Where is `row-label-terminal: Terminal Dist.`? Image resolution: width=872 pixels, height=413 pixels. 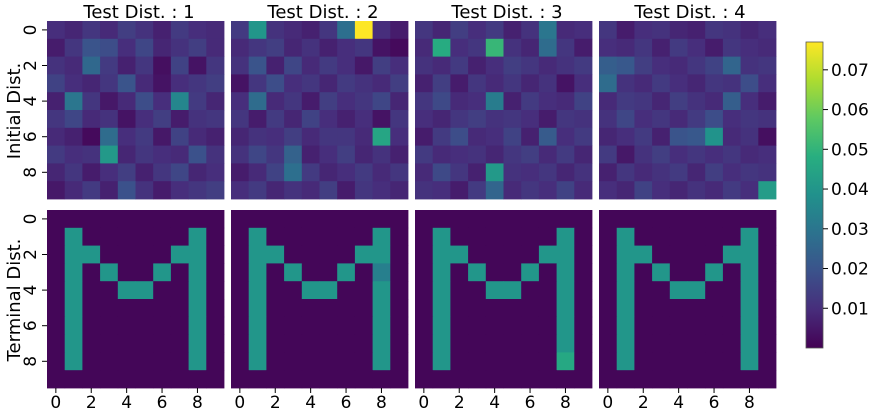
row-label-terminal: Terminal Dist. is located at coordinates (14, 301).